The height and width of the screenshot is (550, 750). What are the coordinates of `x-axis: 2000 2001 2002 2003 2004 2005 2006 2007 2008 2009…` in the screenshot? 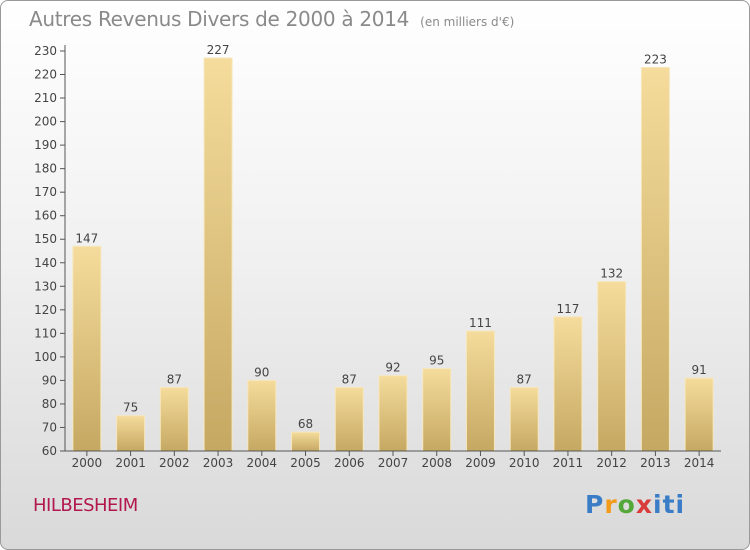 It's located at (393, 460).